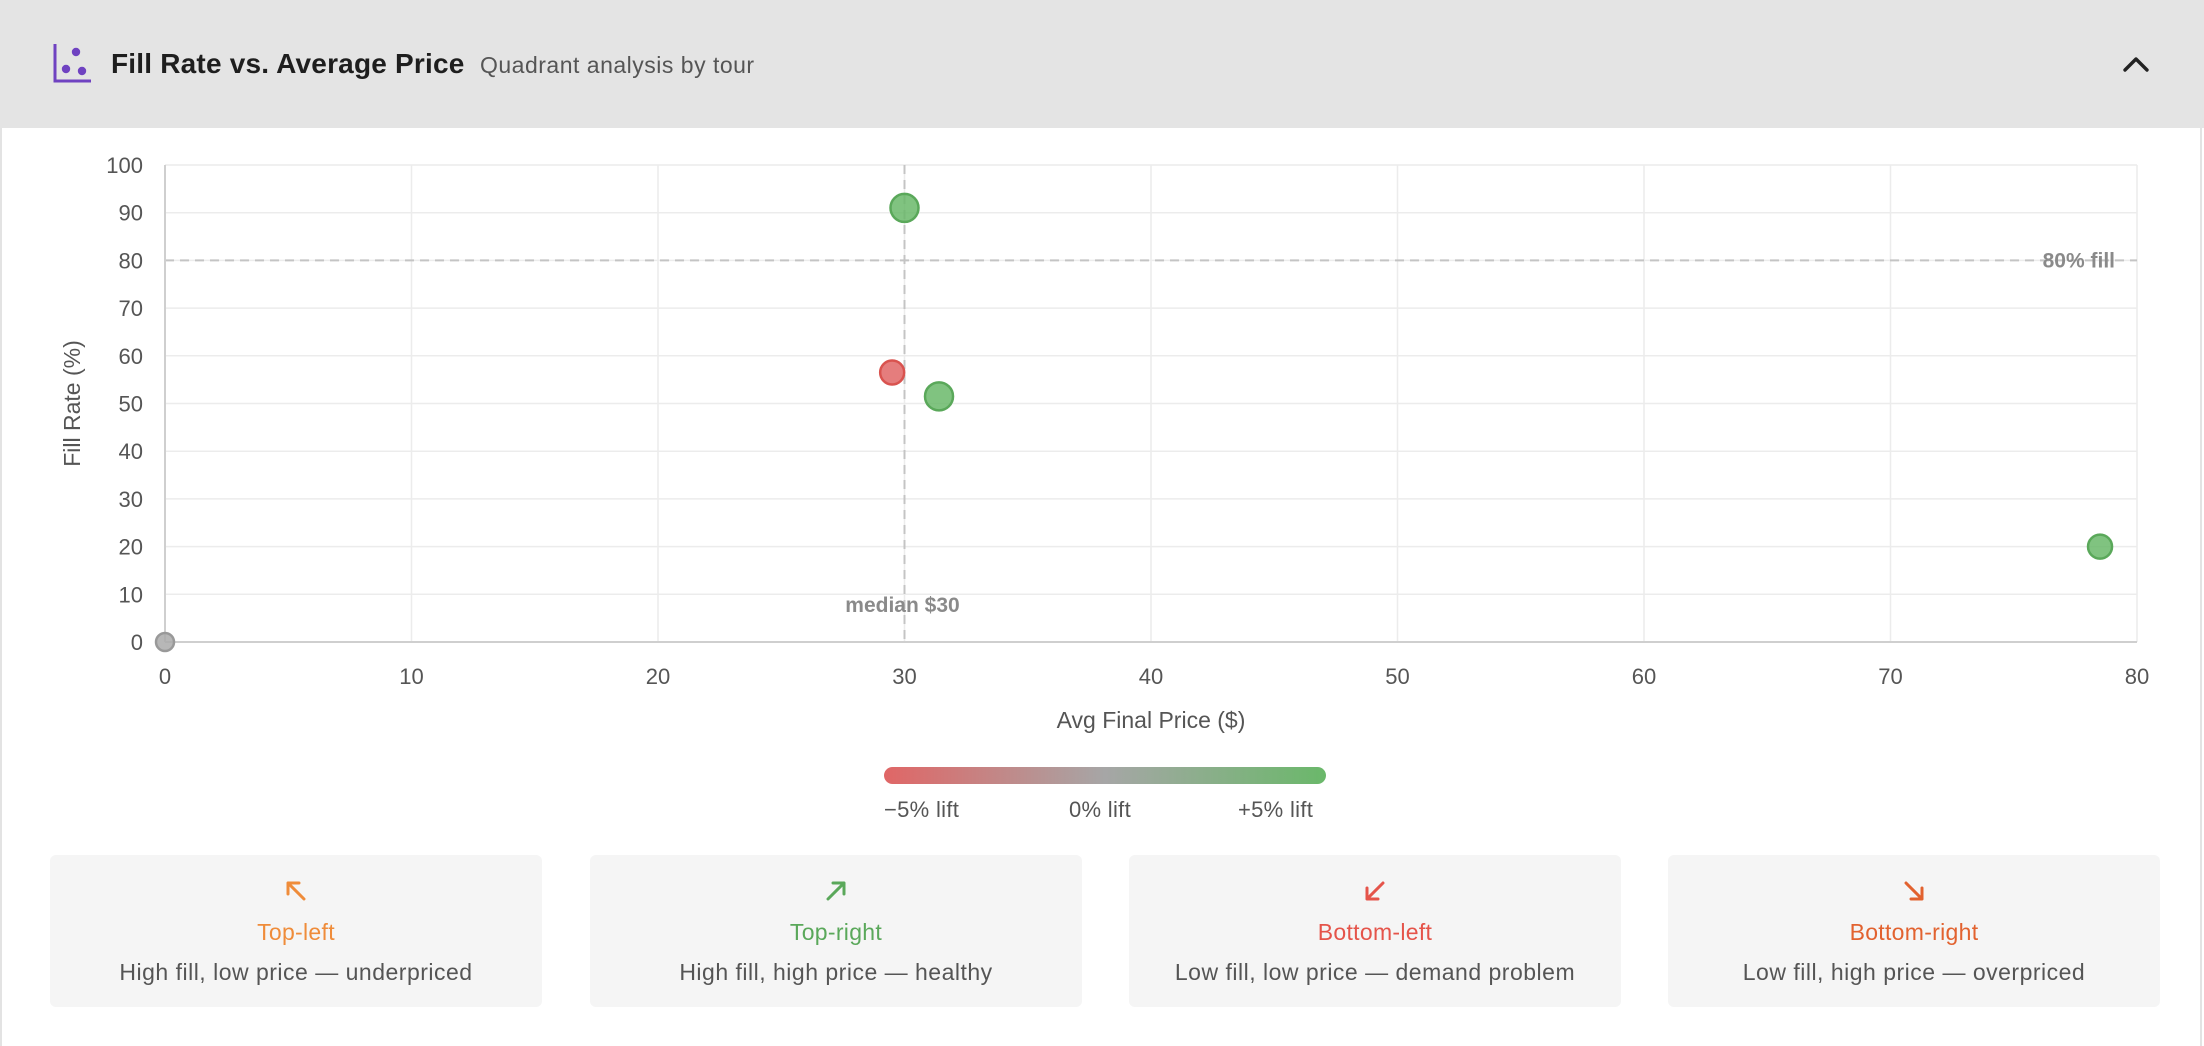 This screenshot has width=2204, height=1046. Describe the element at coordinates (1100, 809) in the screenshot. I see `legend-mid-label: 0% lift` at that location.